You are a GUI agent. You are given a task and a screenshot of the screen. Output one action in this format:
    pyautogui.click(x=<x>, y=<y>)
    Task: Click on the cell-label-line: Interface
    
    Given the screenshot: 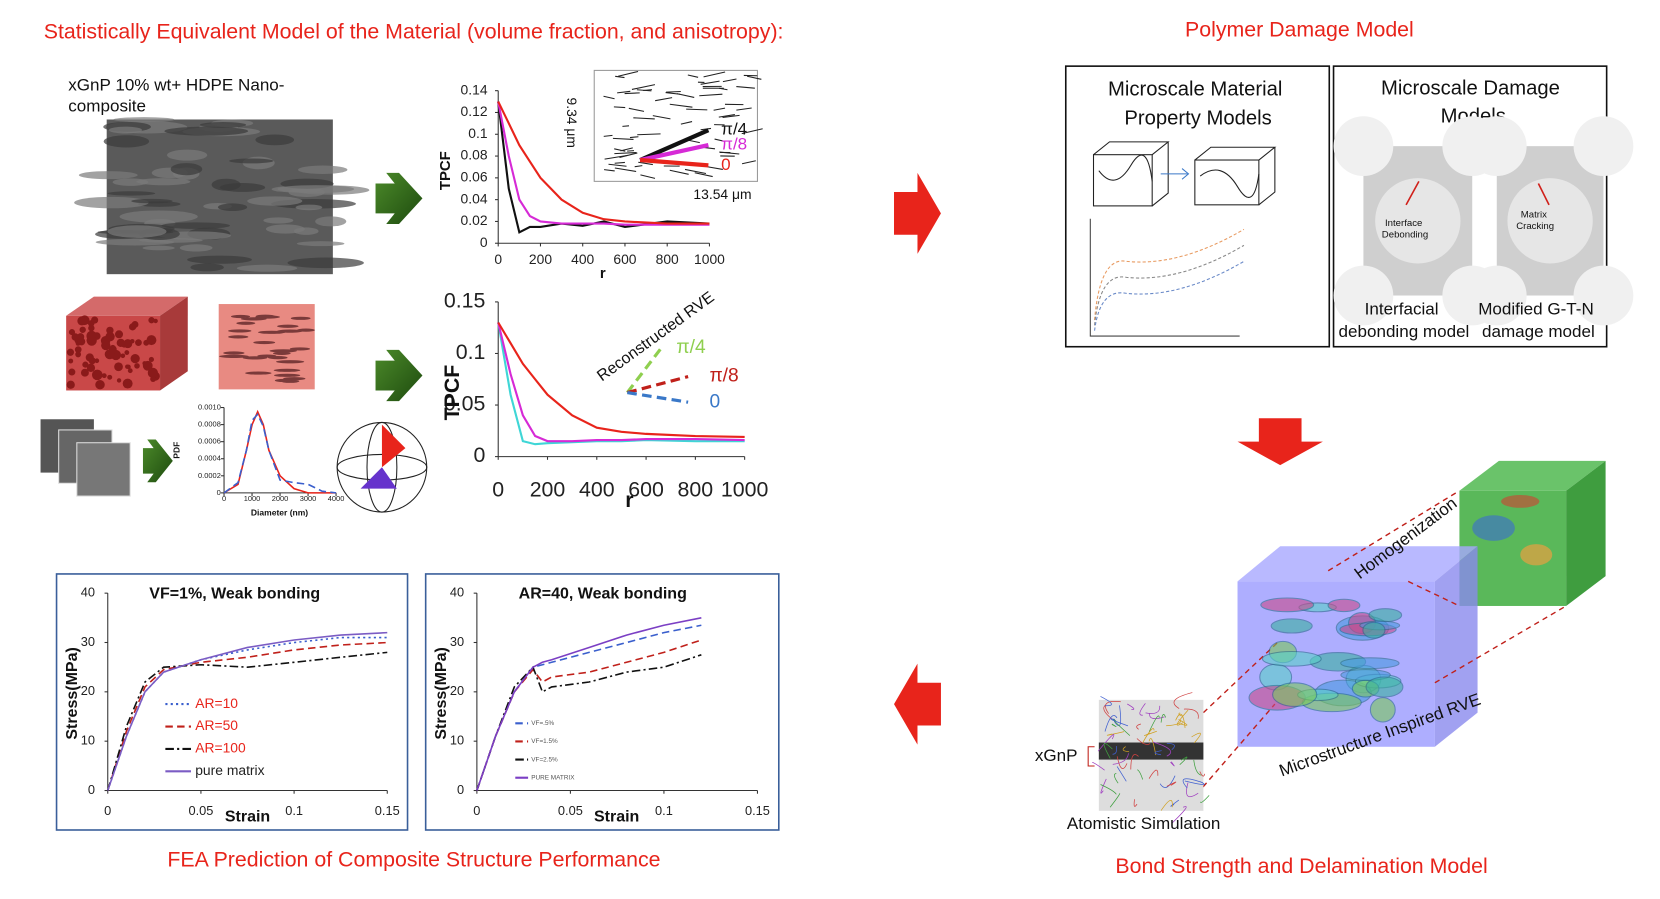 What is the action you would take?
    pyautogui.click(x=1403, y=222)
    